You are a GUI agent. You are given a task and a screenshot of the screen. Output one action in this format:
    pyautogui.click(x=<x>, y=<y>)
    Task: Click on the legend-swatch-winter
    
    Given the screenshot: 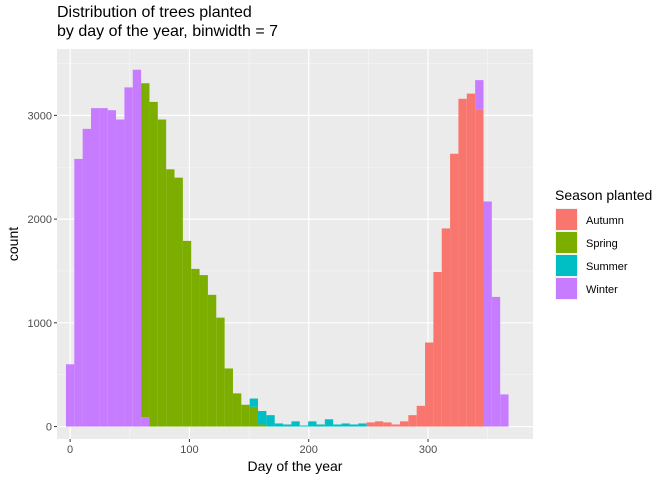 What is the action you would take?
    pyautogui.click(x=566, y=288)
    